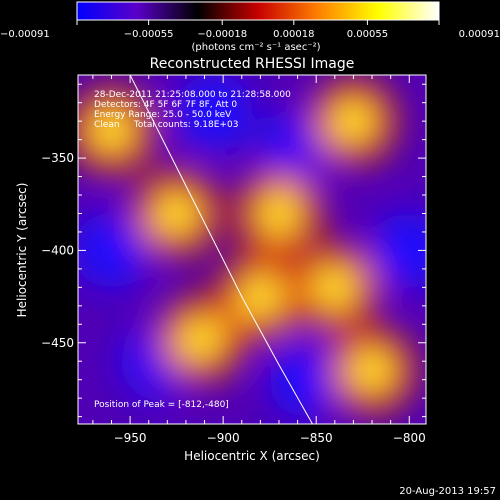 The image size is (500, 500). I want to click on x-axis-label: Heliocentric X (arcsec), so click(252, 456).